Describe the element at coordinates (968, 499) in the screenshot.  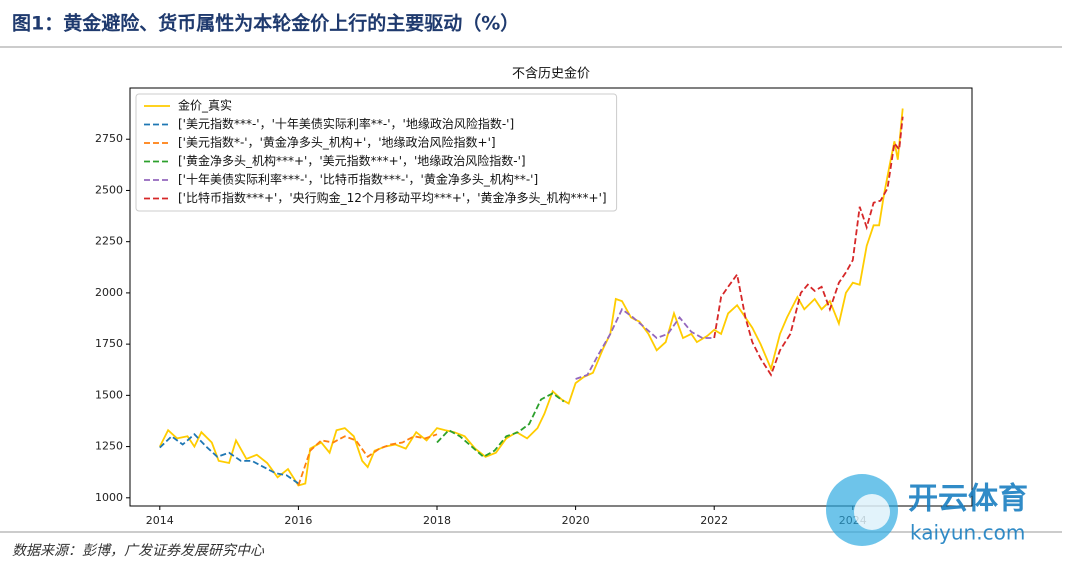
I see `watermark-brand: 开云体育` at that location.